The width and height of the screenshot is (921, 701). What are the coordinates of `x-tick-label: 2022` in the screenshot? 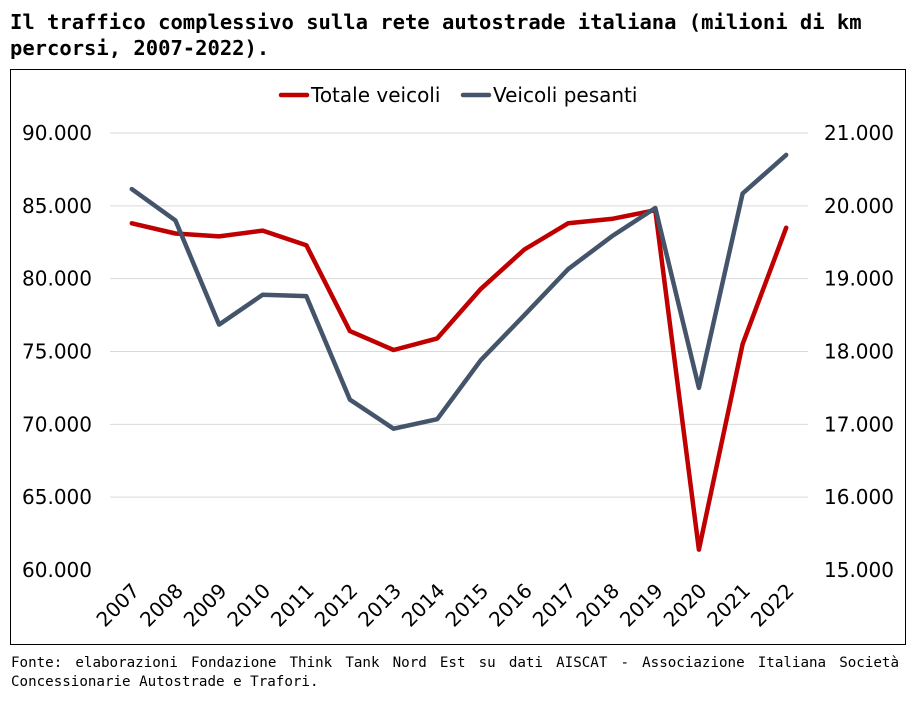 It's located at (772, 605).